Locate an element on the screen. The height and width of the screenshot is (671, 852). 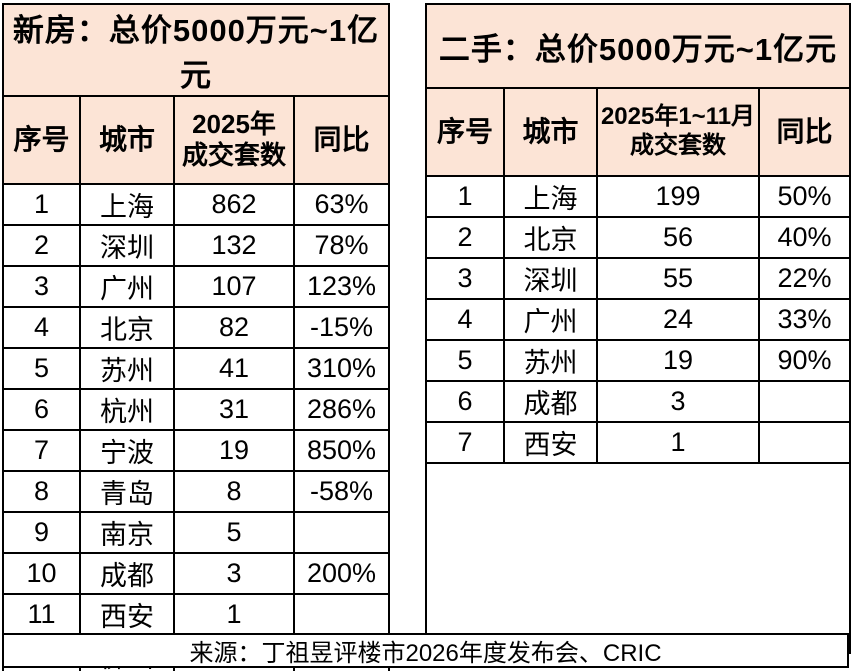
yoy-cell: 90% is located at coordinates (804, 360).